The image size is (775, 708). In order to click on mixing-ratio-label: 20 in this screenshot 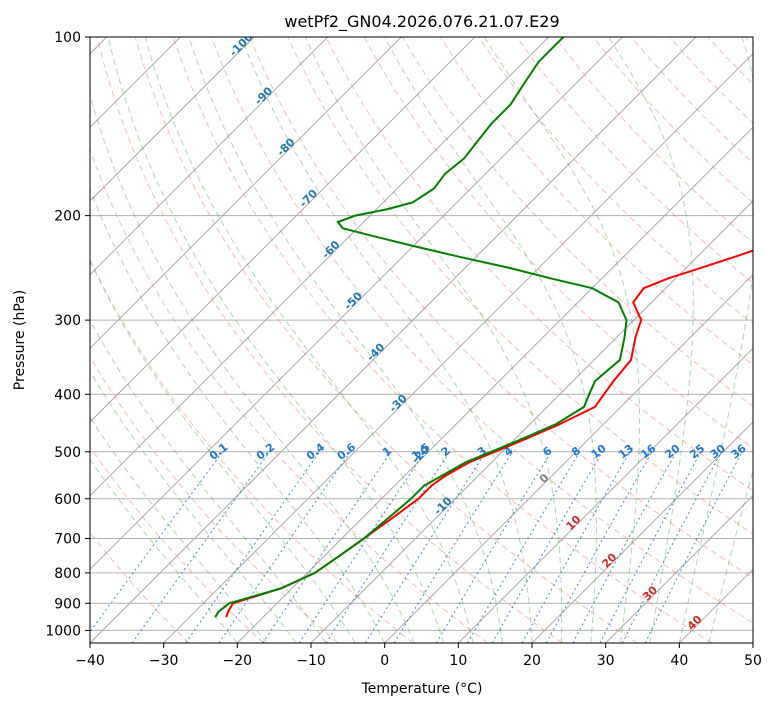, I will do `click(673, 452)`.